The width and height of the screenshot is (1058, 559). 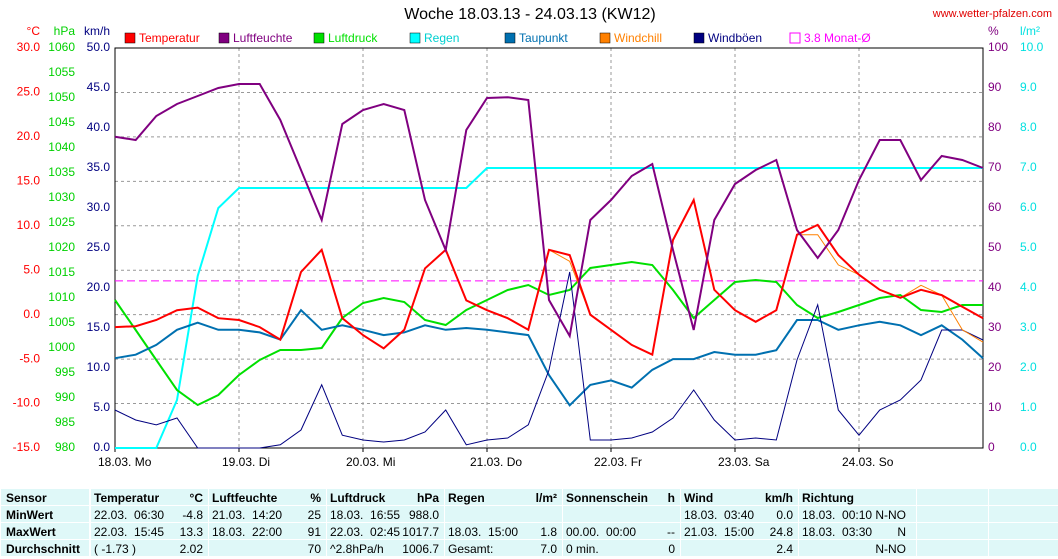 I want to click on y-tick-label: 20, so click(x=995, y=367).